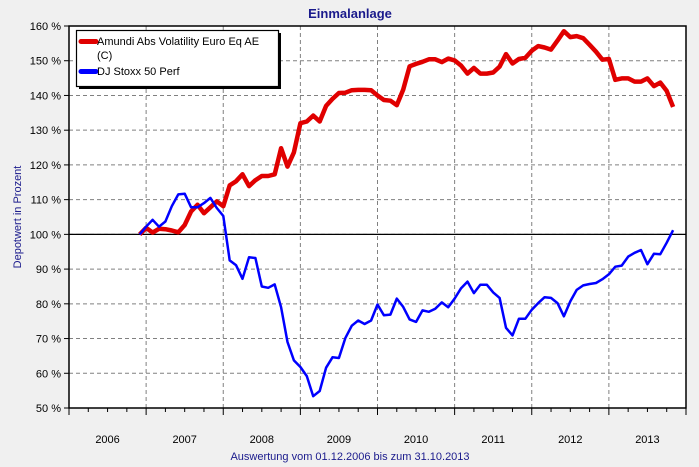  Describe the element at coordinates (48, 305) in the screenshot. I see `y-tick-label: 80 %` at that location.